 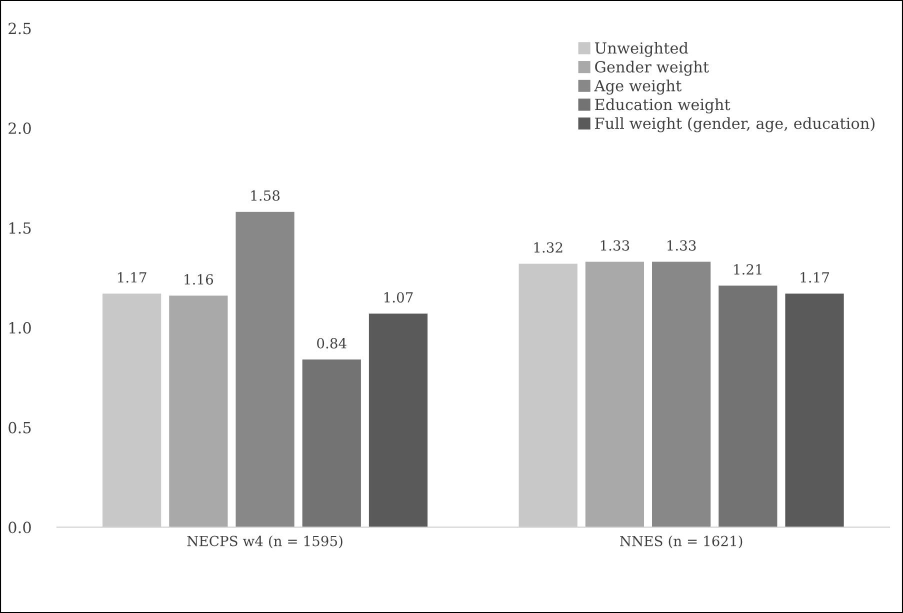 What do you see at coordinates (638, 87) in the screenshot?
I see `legend-label: Age weight` at bounding box center [638, 87].